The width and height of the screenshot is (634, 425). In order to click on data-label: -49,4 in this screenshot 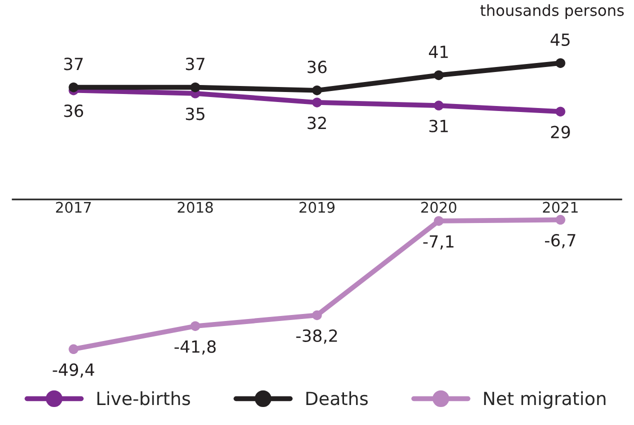, I will do `click(73, 370)`.